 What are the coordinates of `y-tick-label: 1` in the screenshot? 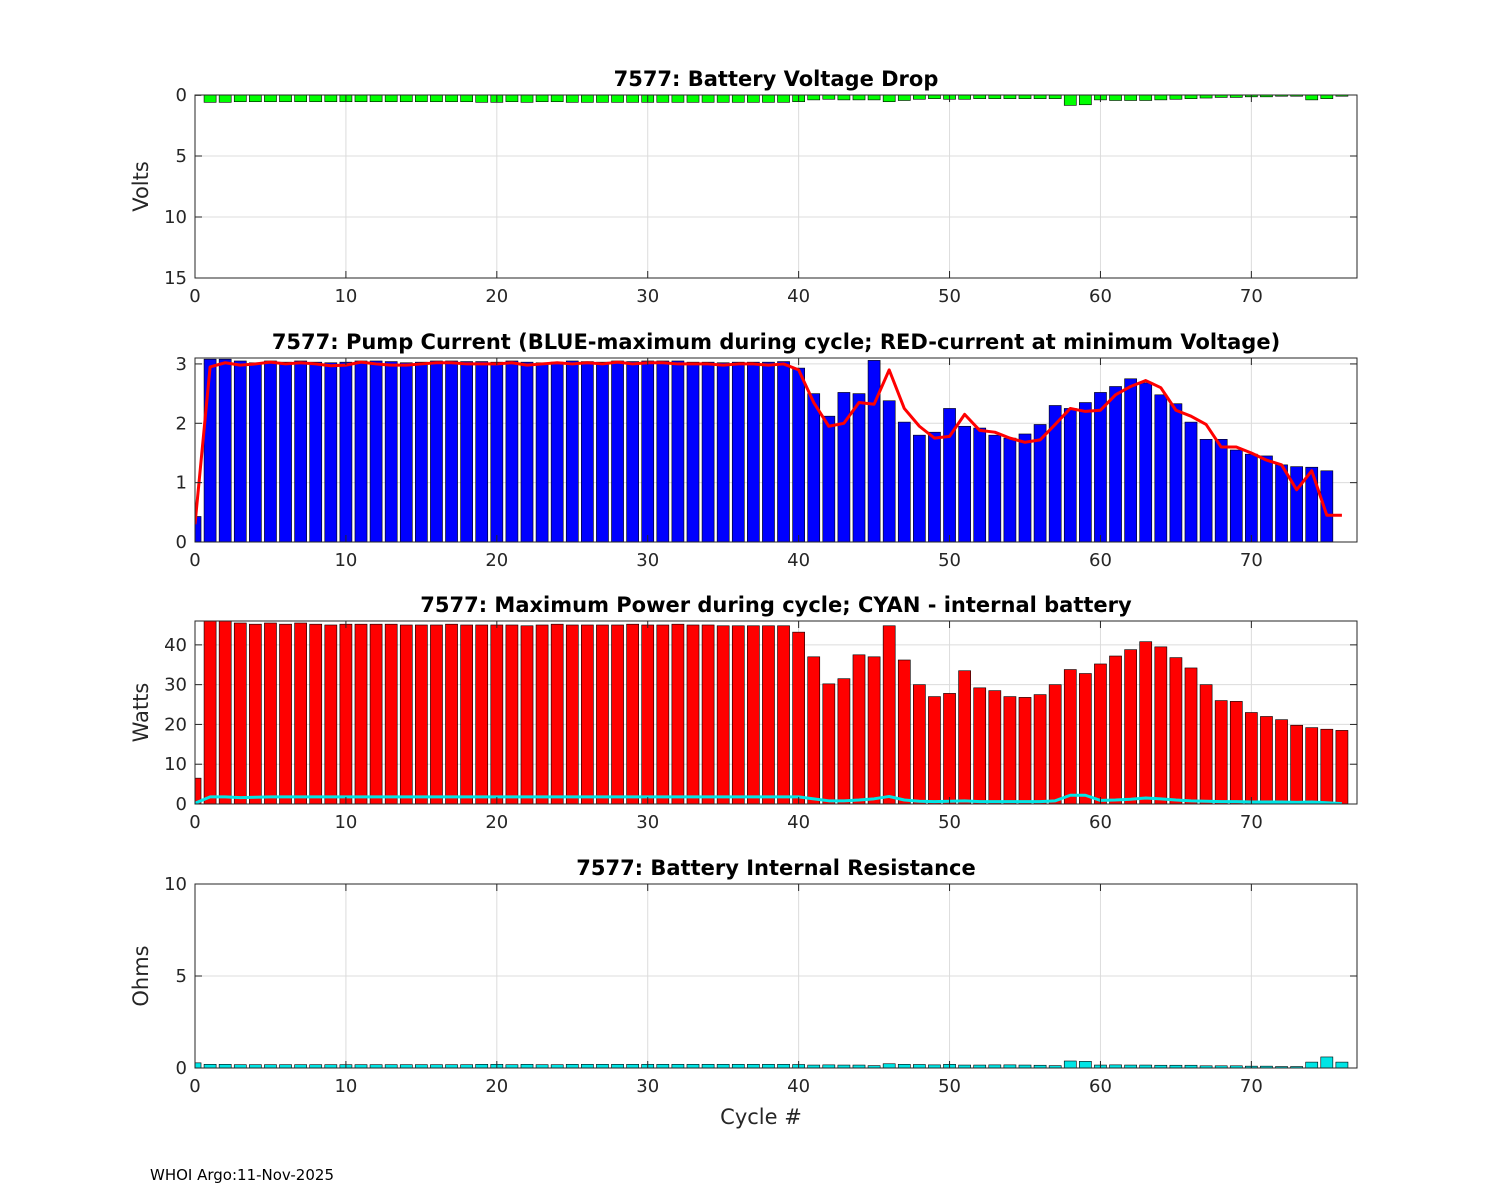 It's located at (181, 483).